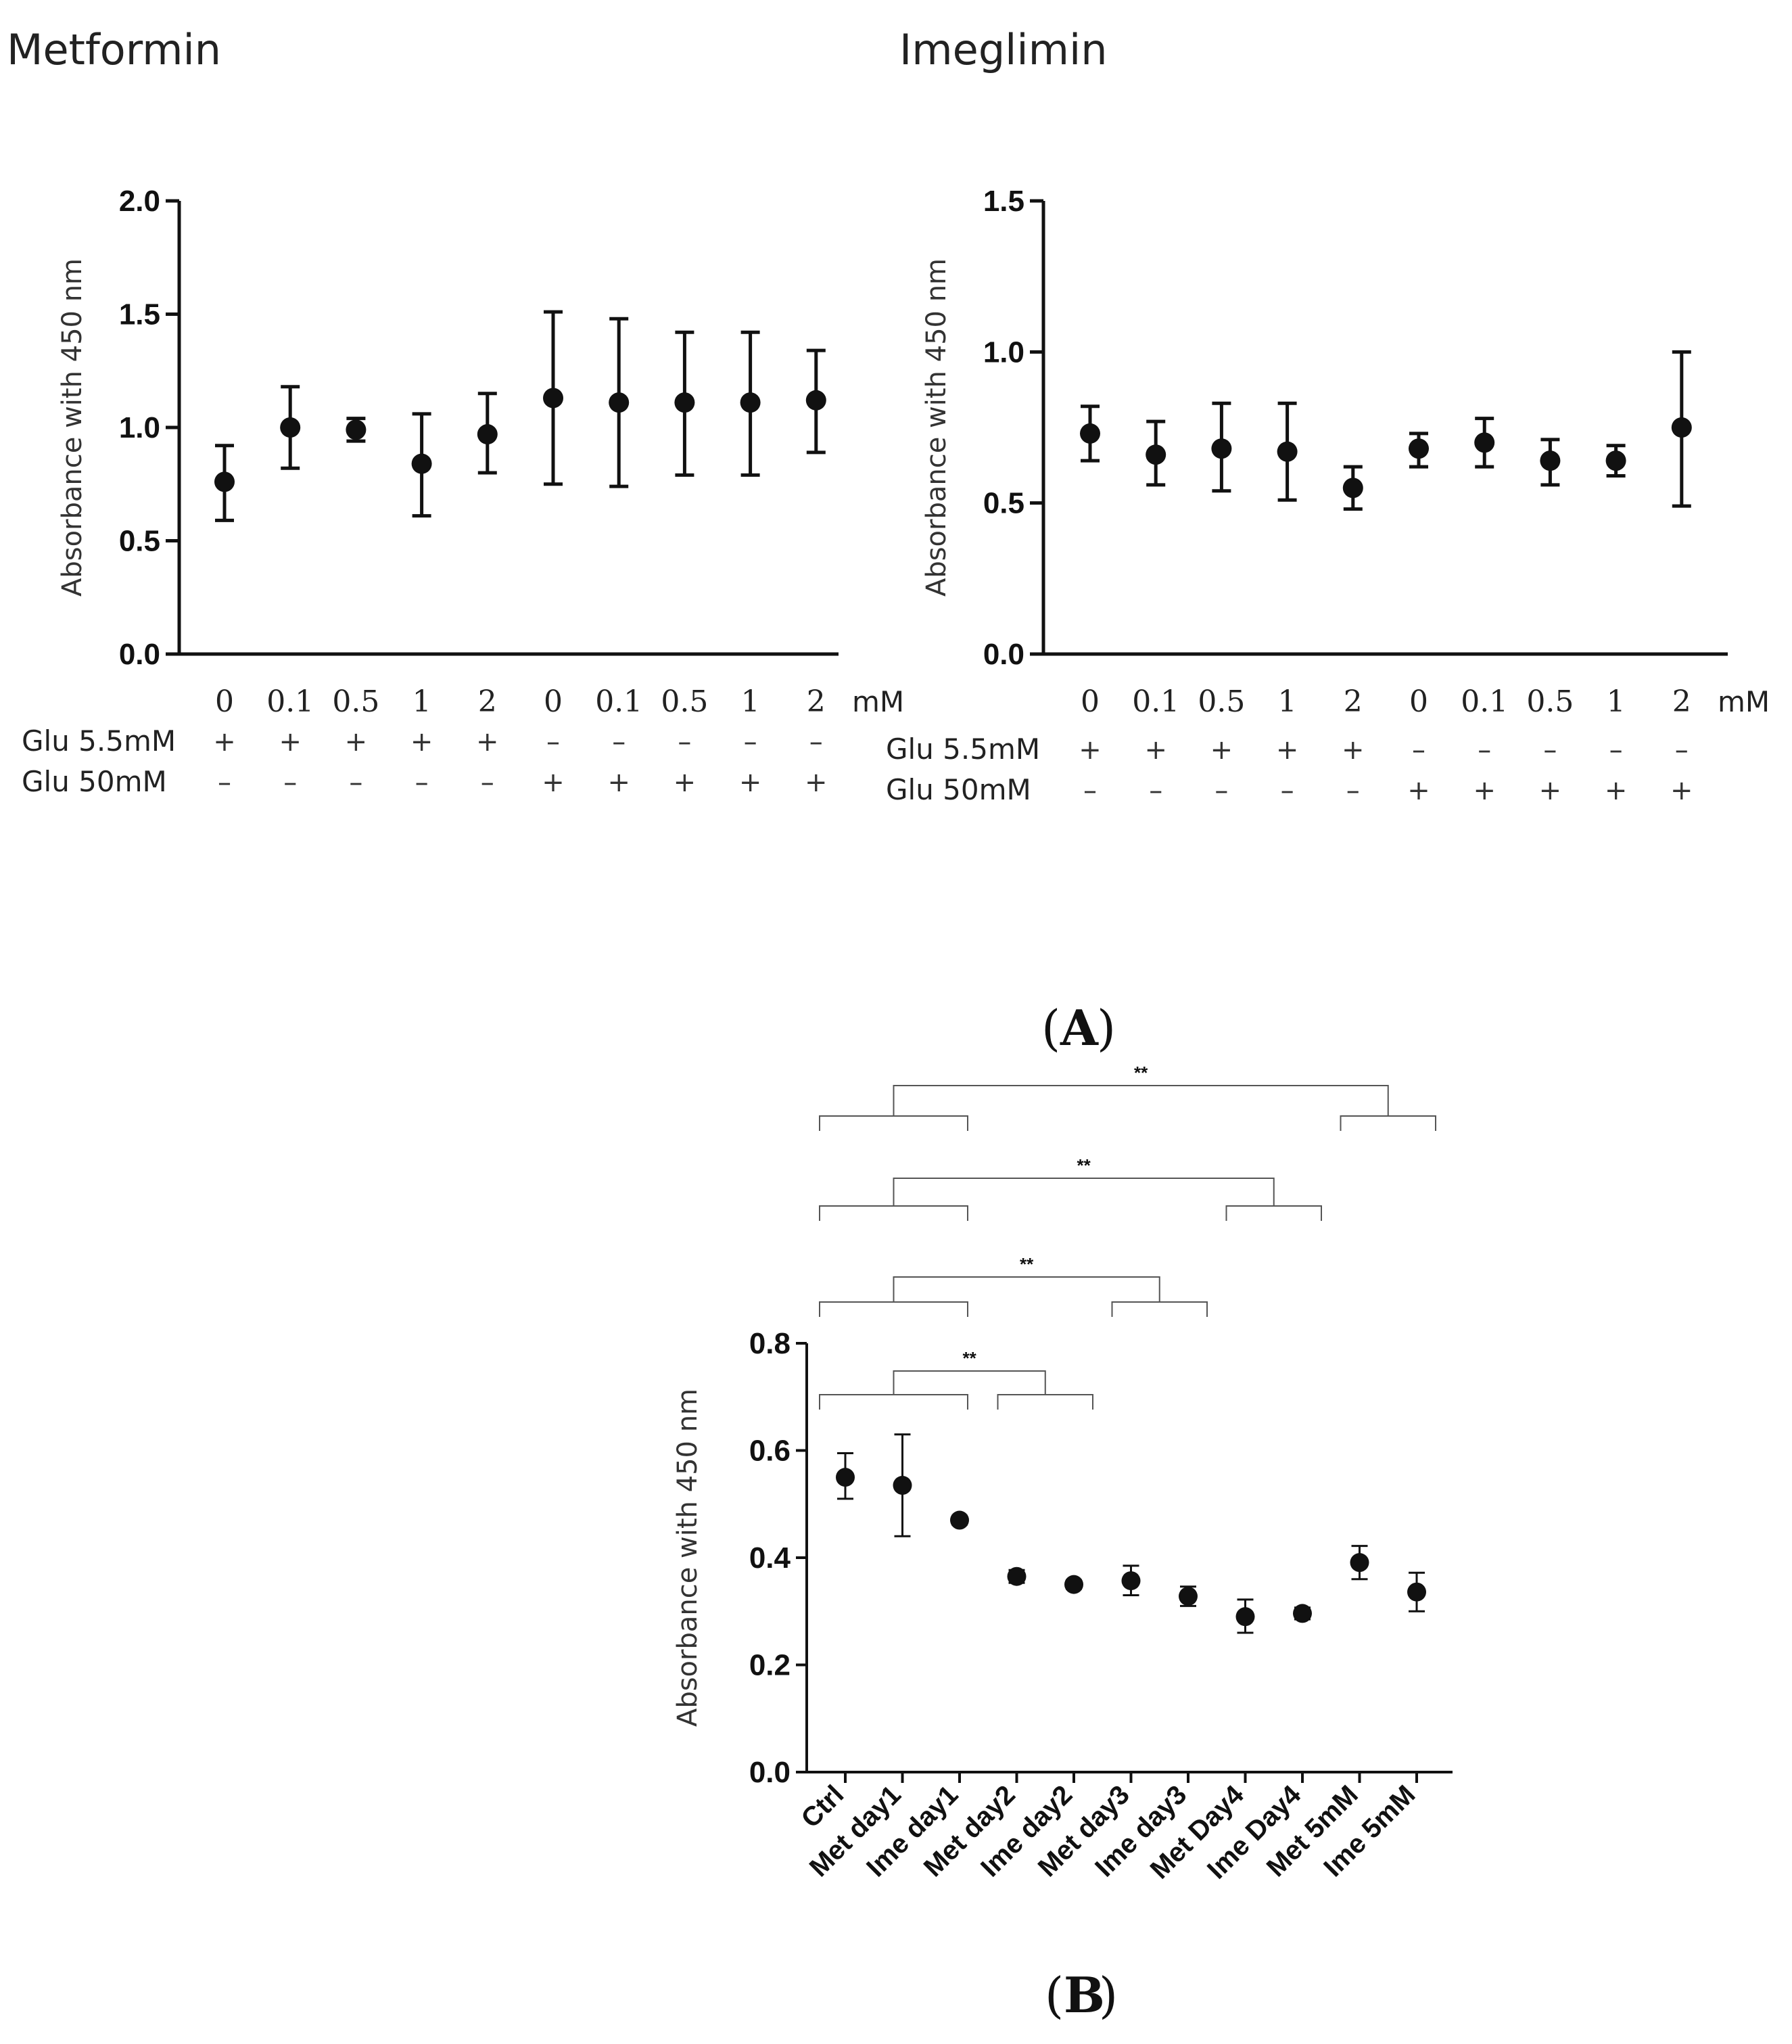 The image size is (1792, 2044). I want to click on significance-bracket-group-b, so click(1159, 1309).